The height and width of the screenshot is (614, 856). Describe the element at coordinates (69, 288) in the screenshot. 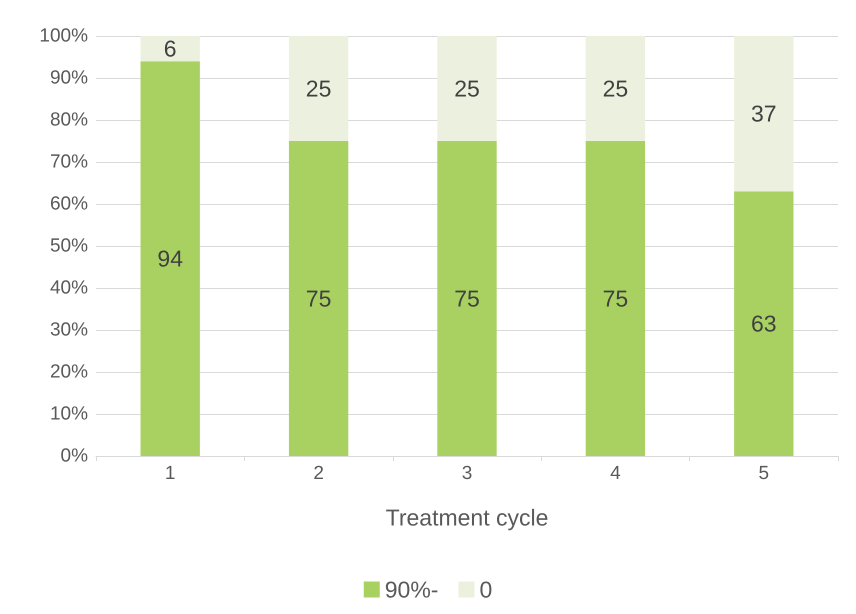

I see `y-tick-label: 40%` at that location.